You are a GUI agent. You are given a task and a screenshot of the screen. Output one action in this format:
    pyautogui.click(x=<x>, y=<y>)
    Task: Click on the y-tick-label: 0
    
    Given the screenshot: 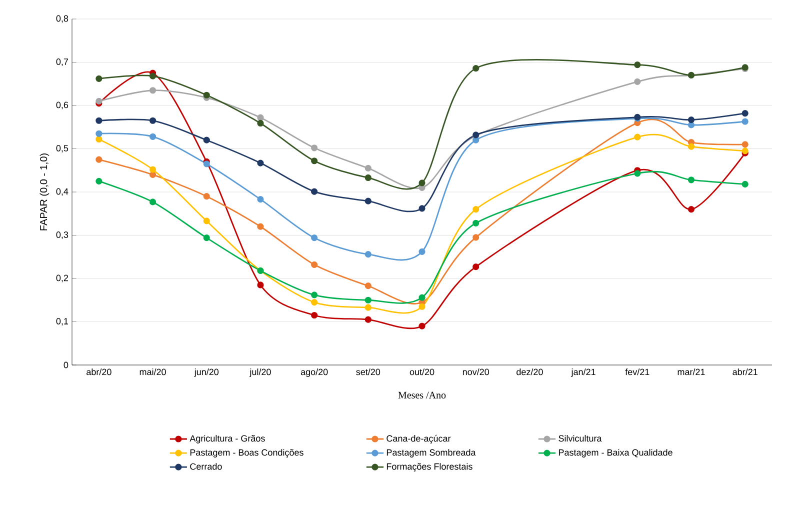 What is the action you would take?
    pyautogui.click(x=66, y=365)
    